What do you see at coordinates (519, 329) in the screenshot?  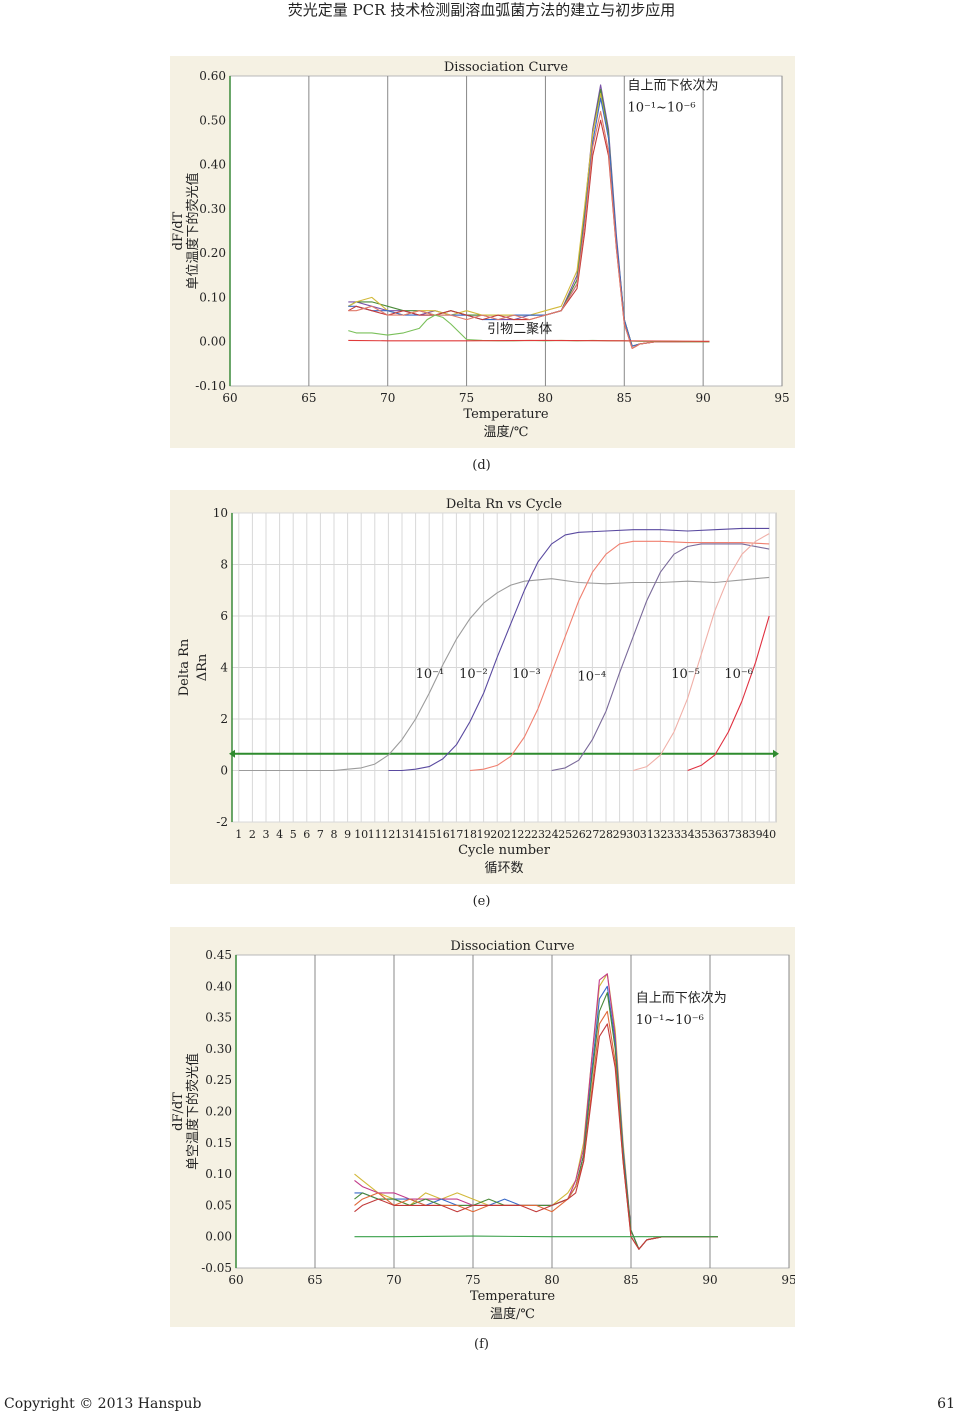 I see `annotation-3: 引物二聚体` at bounding box center [519, 329].